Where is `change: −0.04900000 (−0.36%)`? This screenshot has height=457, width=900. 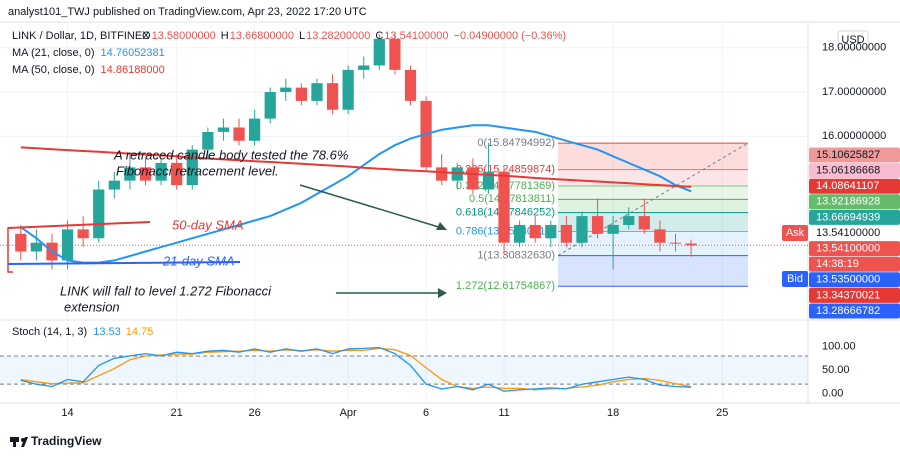 change: −0.04900000 (−0.36%) is located at coordinates (510, 36).